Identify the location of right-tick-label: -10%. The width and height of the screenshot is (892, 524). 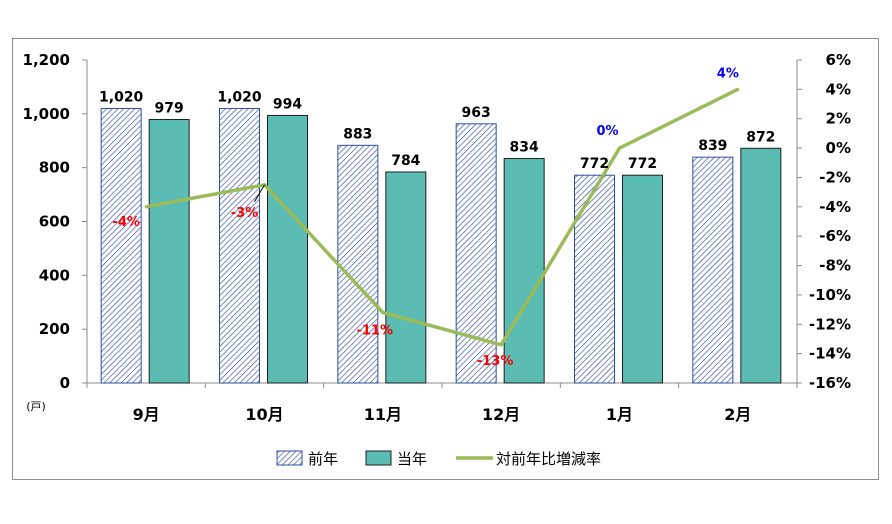
(830, 295).